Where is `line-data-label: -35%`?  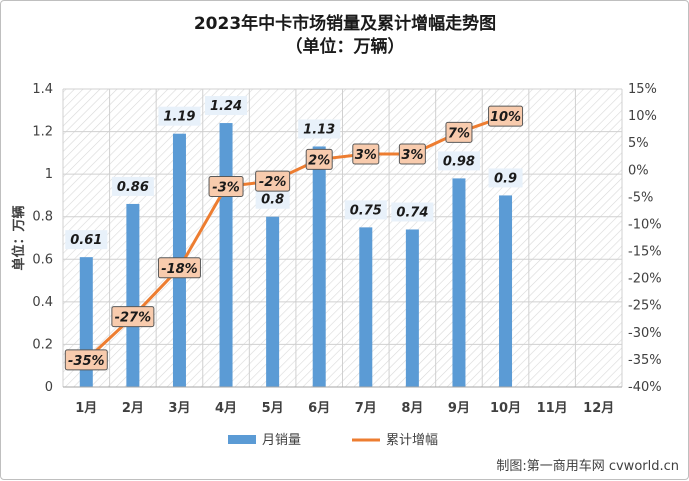
line-data-label: -35% is located at coordinates (86, 361).